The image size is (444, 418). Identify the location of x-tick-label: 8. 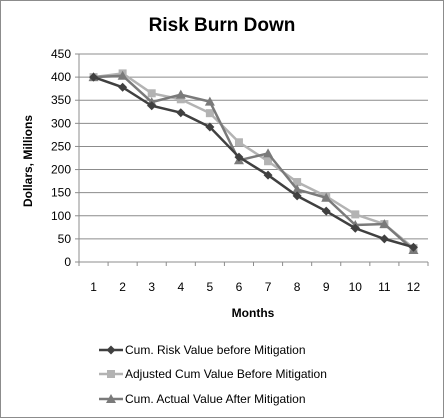
(297, 287).